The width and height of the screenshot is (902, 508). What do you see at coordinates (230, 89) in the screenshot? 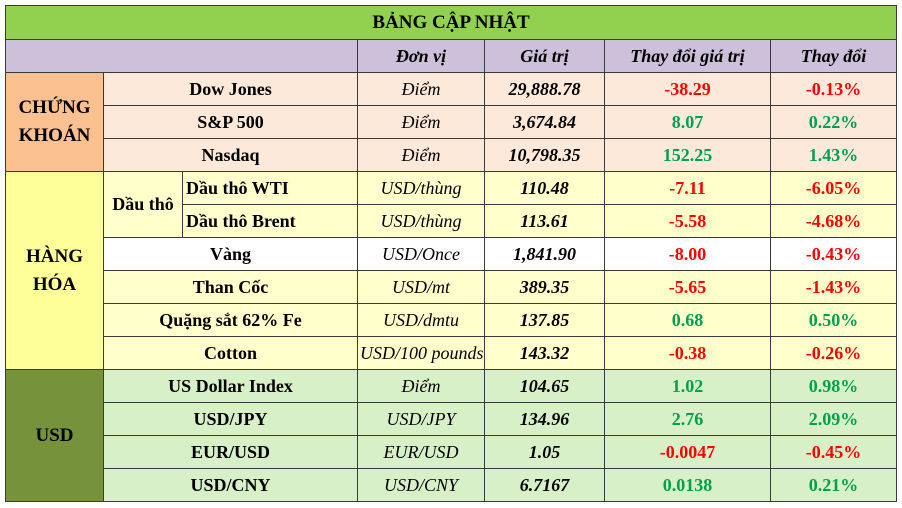
I see `row-name: Dow Jones` at bounding box center [230, 89].